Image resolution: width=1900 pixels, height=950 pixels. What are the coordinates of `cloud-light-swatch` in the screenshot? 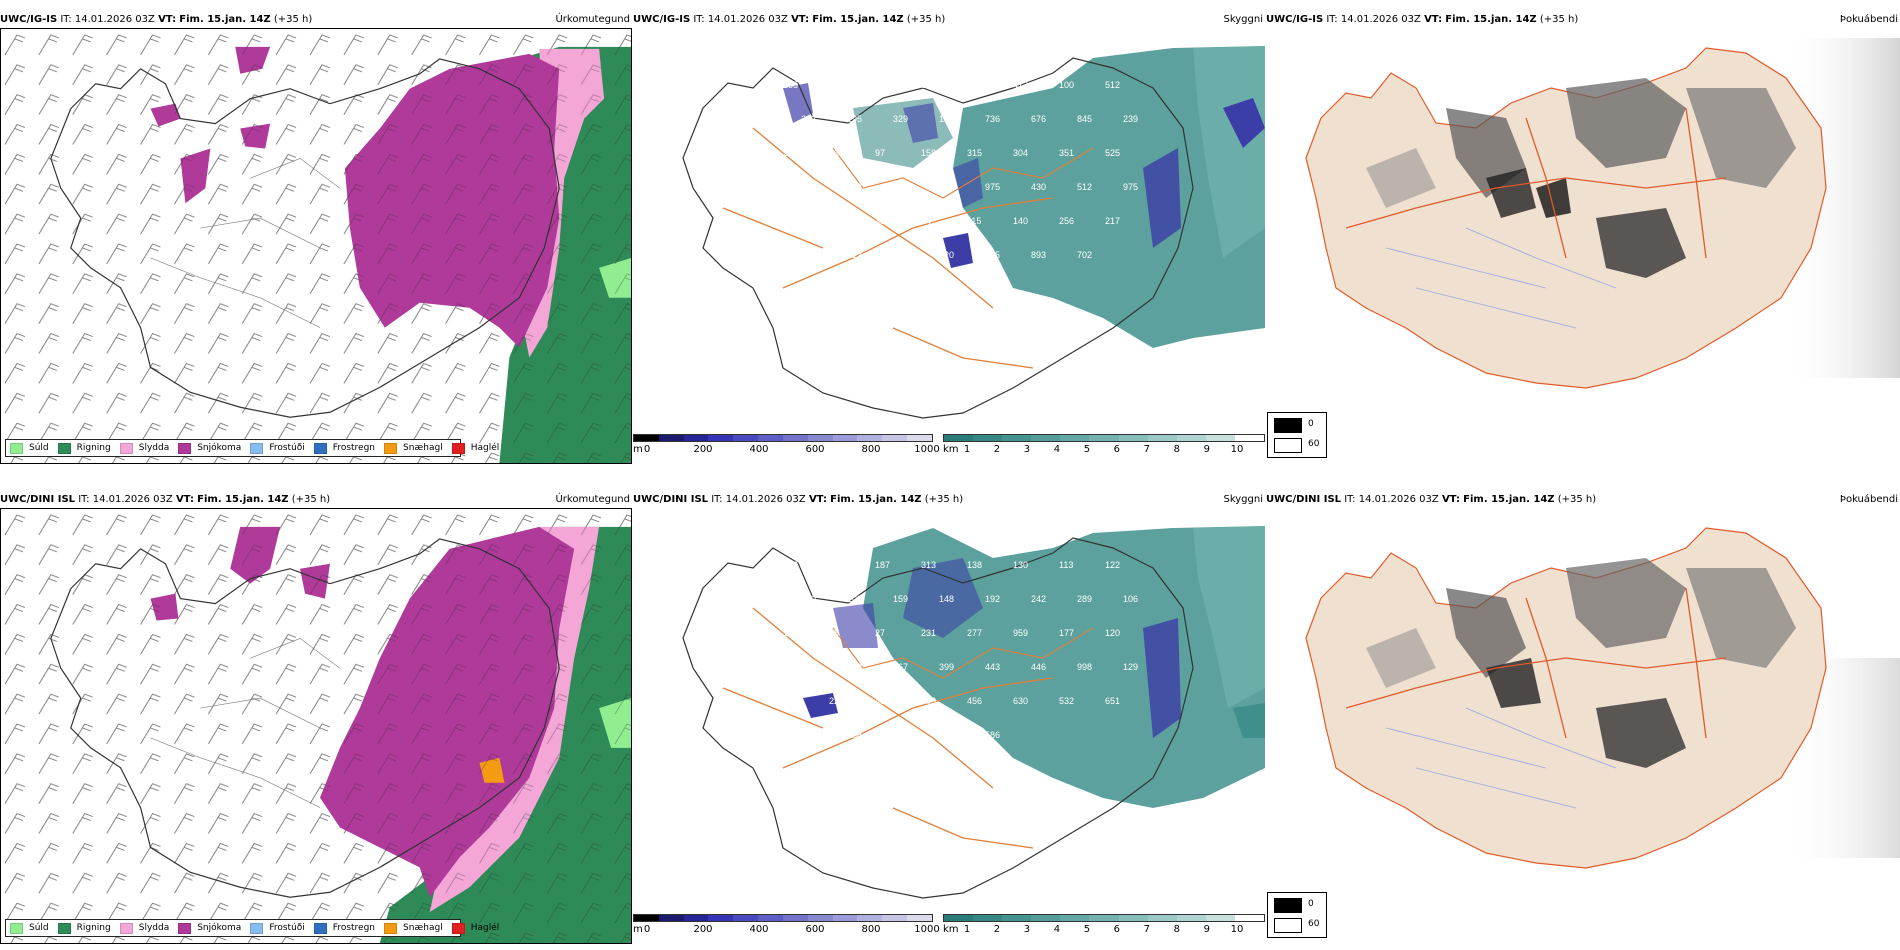 It's located at (1288, 925).